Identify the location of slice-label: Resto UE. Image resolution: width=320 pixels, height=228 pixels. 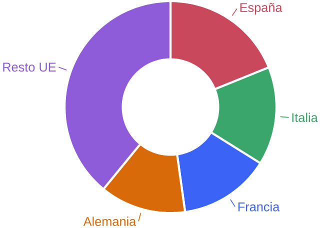
(29, 67).